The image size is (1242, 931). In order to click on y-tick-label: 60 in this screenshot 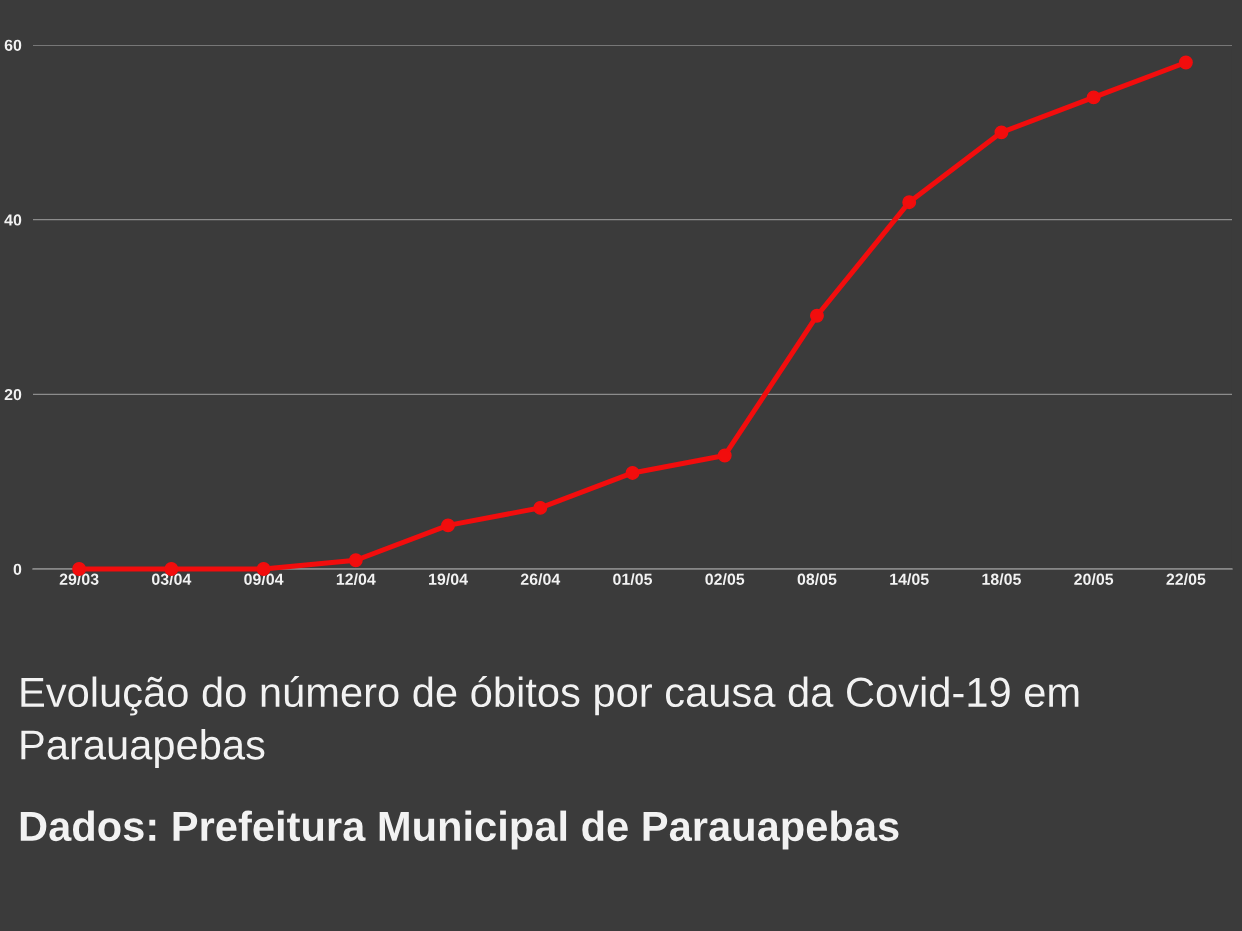, I will do `click(13, 45)`.